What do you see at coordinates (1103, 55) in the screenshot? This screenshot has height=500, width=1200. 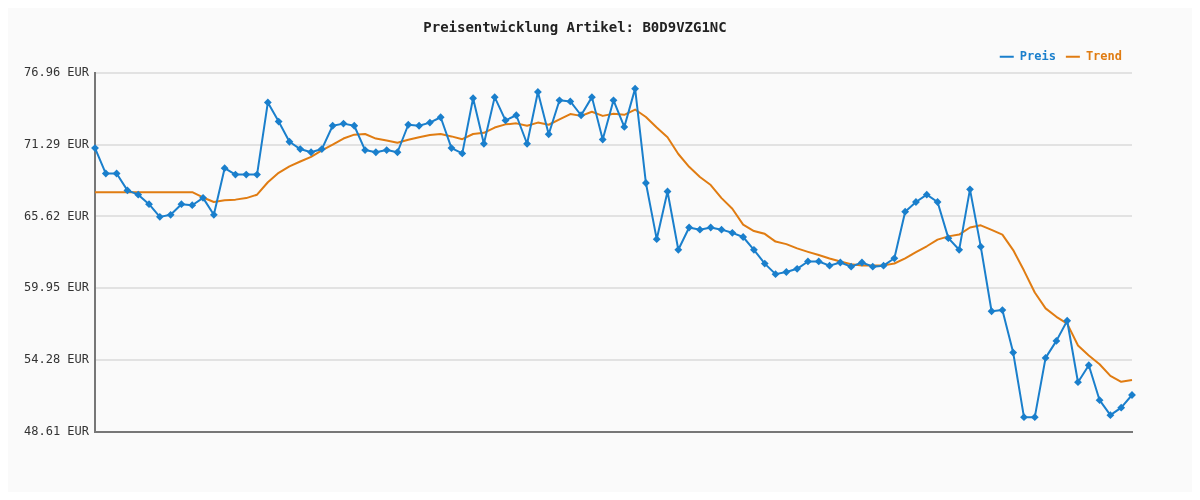 I see `legend-label: Trend` at bounding box center [1103, 55].